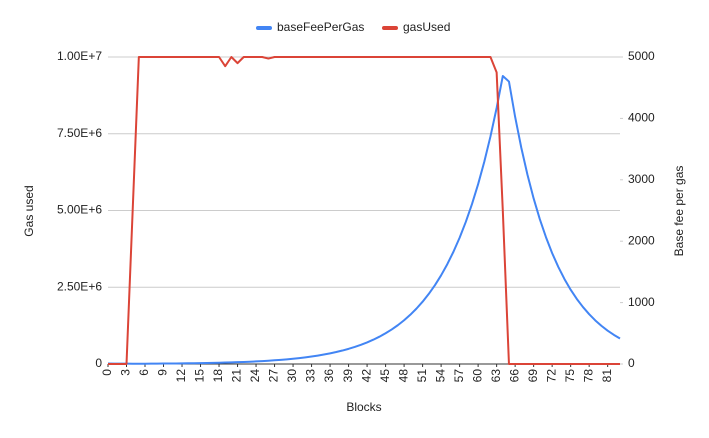 This screenshot has height=438, width=709. What do you see at coordinates (641, 302) in the screenshot?
I see `y2-tick-label: 1000` at bounding box center [641, 302].